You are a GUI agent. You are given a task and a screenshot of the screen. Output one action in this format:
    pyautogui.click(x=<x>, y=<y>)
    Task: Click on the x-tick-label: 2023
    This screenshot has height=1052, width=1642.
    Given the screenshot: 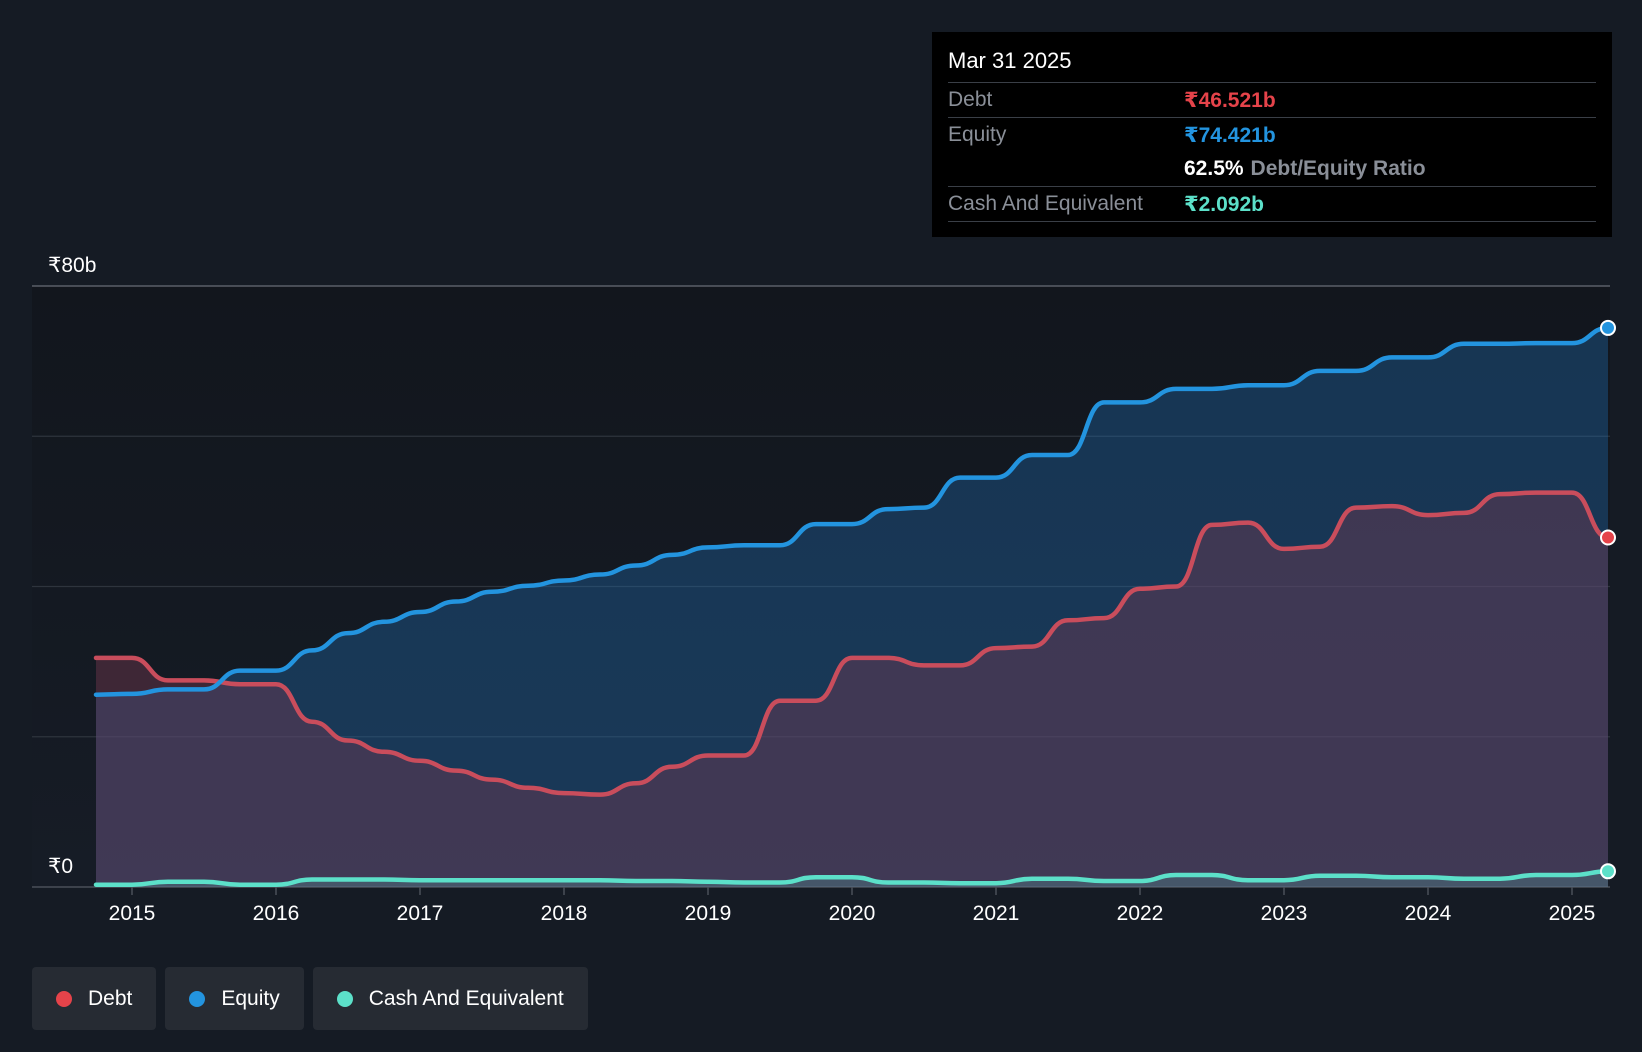 What is the action you would take?
    pyautogui.click(x=1284, y=913)
    